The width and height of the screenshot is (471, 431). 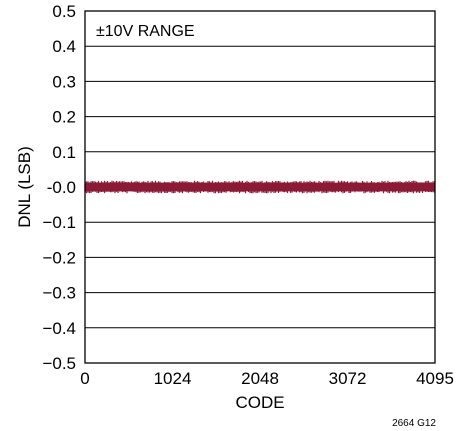 What do you see at coordinates (259, 402) in the screenshot?
I see `x-axis-title: CODE` at bounding box center [259, 402].